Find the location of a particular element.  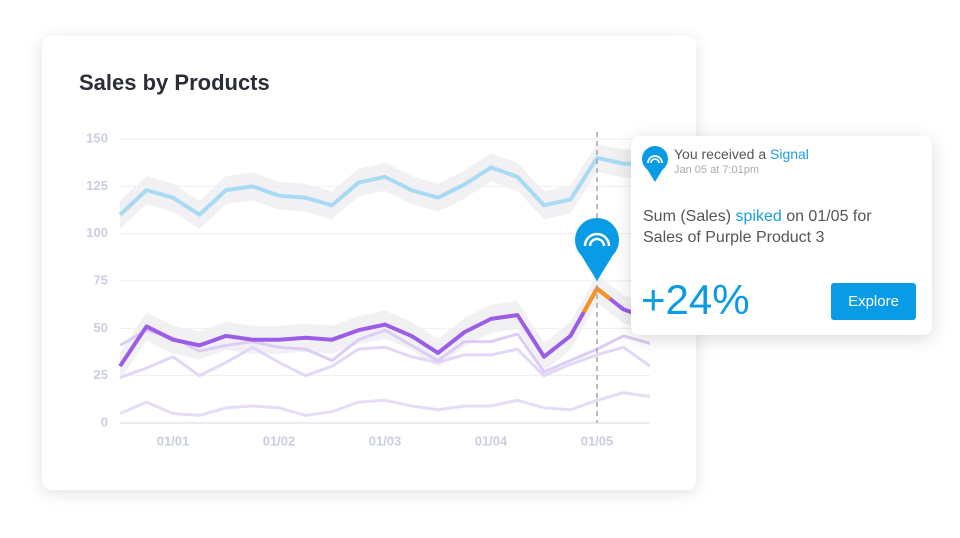

y-tick-label: 25 is located at coordinates (101, 374).